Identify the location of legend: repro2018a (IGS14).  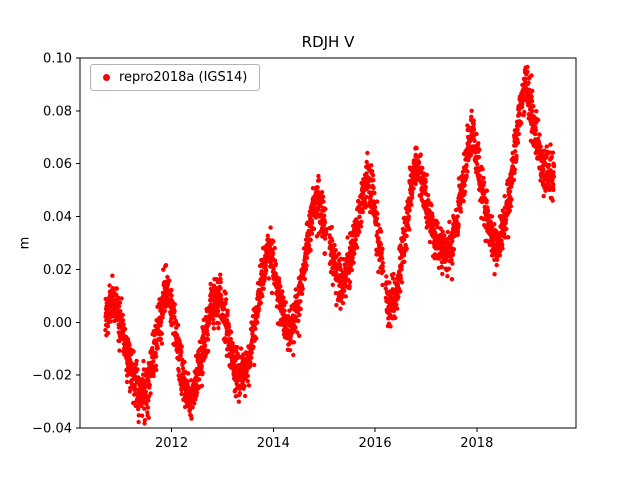
(175, 77).